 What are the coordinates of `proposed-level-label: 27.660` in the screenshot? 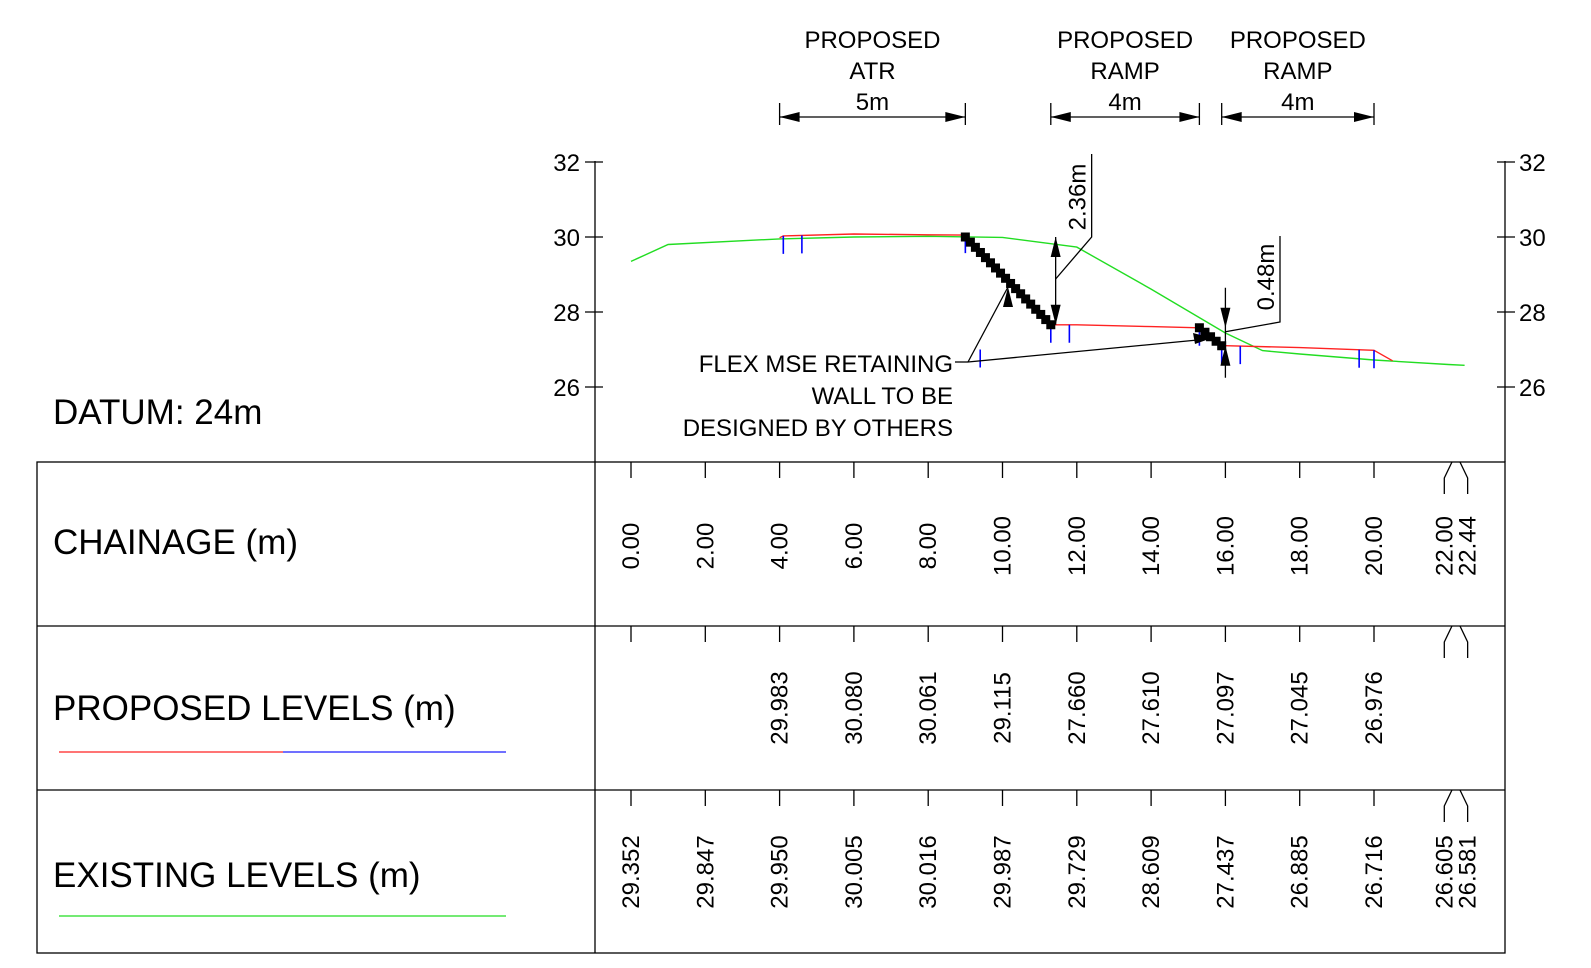 It's located at (1077, 707).